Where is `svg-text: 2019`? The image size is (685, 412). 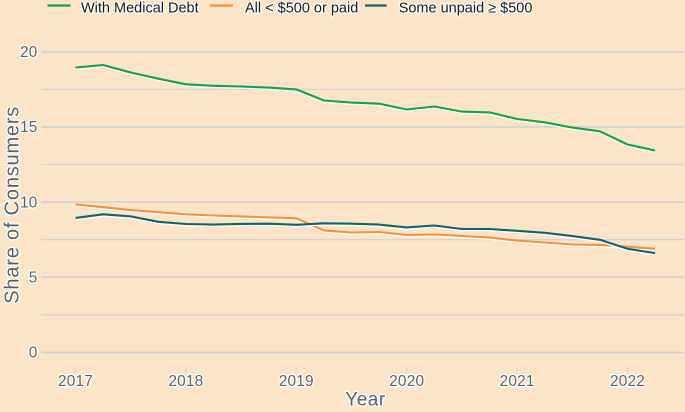 svg-text: 2019 is located at coordinates (296, 381).